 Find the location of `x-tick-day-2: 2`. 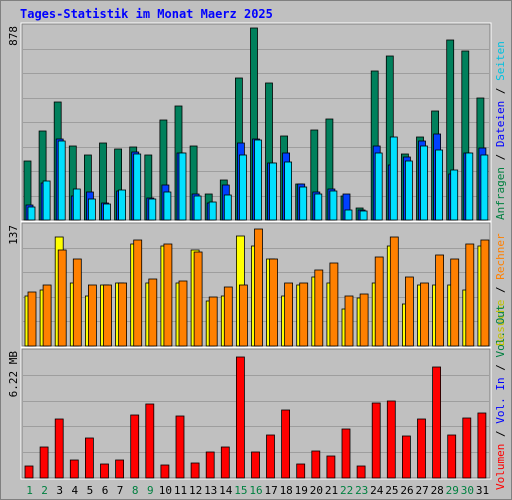

x-tick-day-2: 2 is located at coordinates (44, 490).